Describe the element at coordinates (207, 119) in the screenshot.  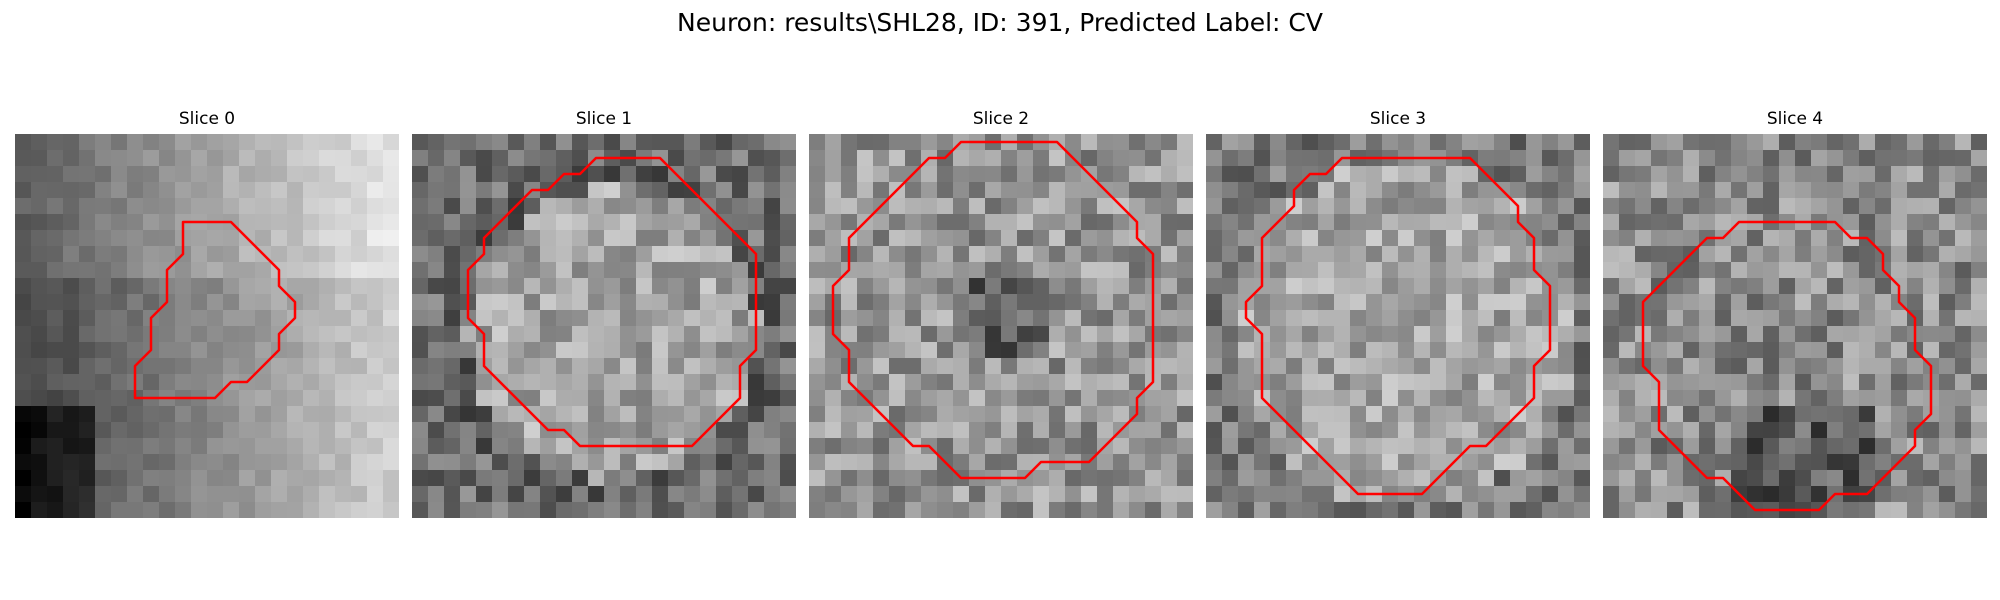
I see `slice-title: Slice 0` at that location.